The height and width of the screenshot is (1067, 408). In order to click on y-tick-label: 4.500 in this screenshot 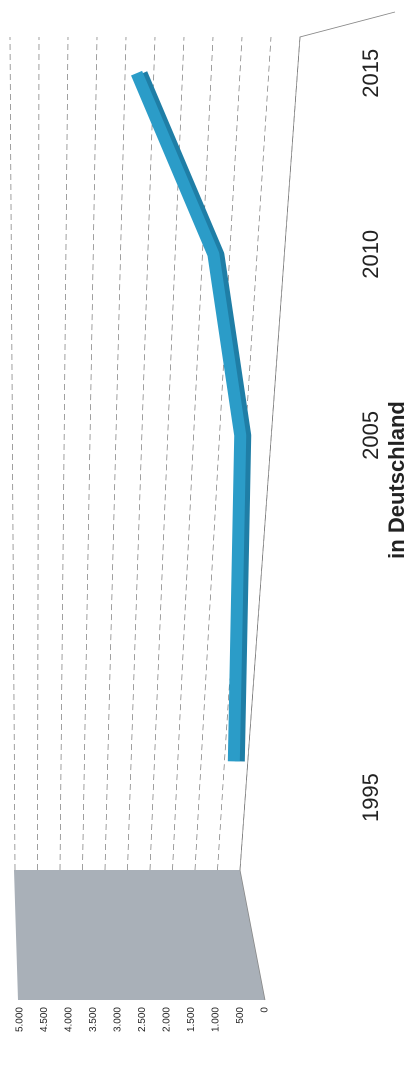, I will do `click(44, 1019)`.